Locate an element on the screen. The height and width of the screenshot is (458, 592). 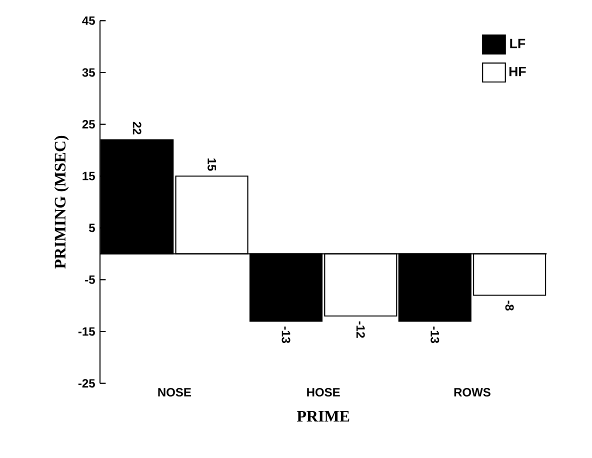
y-tick-label: 45 is located at coordinates (88, 20).